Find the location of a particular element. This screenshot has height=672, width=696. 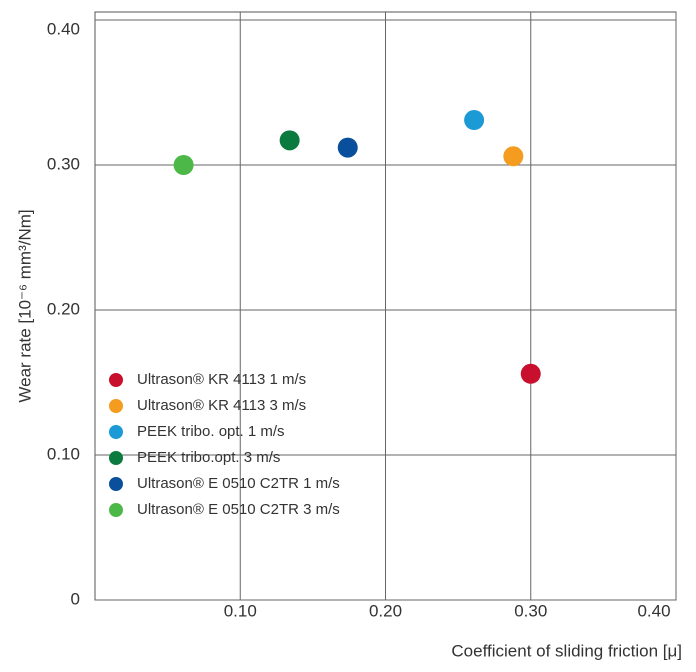

legend-label: Ultrason® E 0510 C2TR 3 m/s is located at coordinates (238, 509).